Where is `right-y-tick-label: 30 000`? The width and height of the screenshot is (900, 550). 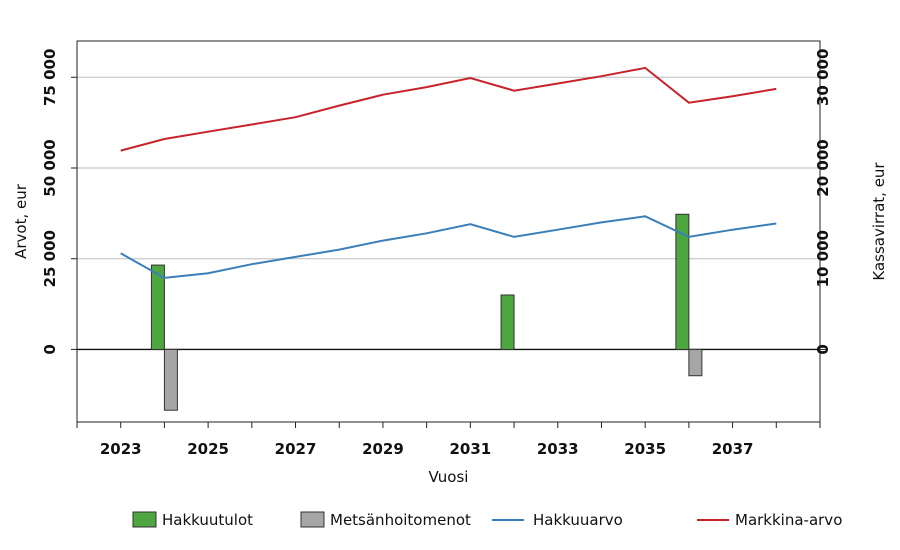
right-y-tick-label: 30 000 is located at coordinates (823, 77).